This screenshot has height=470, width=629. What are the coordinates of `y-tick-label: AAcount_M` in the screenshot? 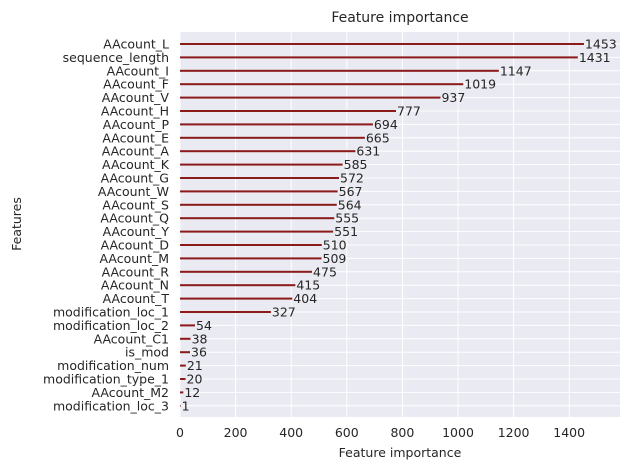 It's located at (134, 258).